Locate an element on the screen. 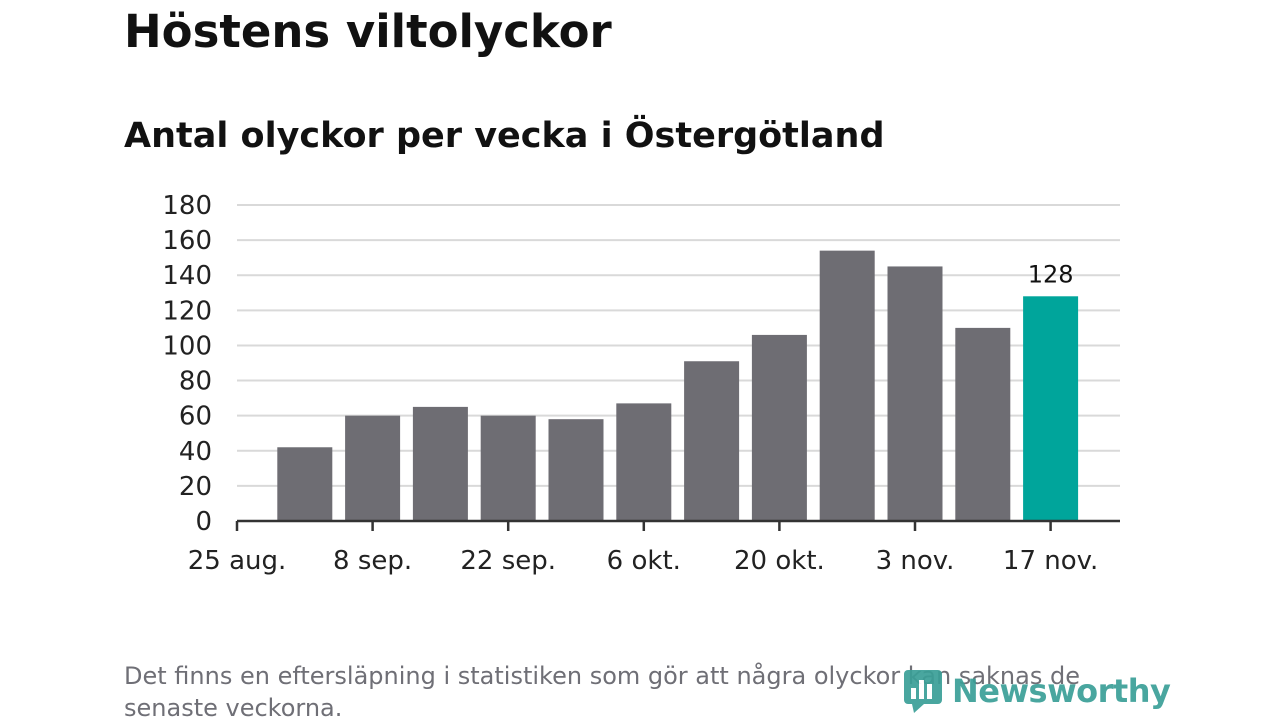  newsworthy-logo: Newsworthy is located at coordinates (1036, 691).